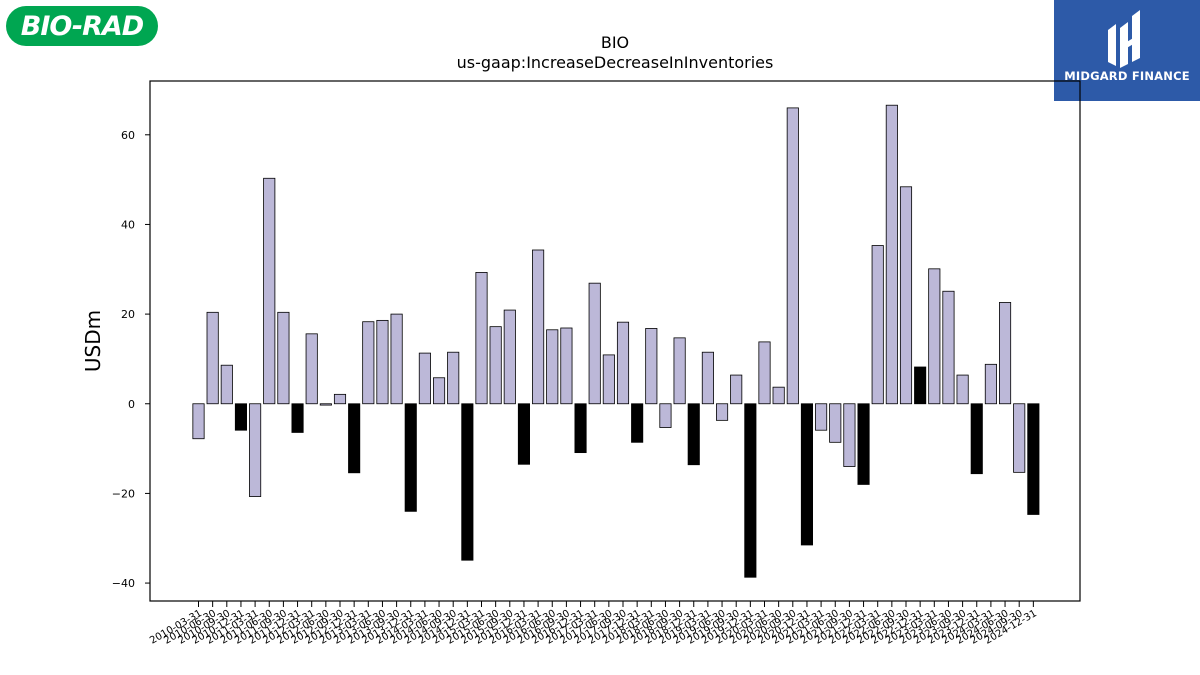  Describe the element at coordinates (131, 404) in the screenshot. I see `y-tick-label: 0` at that location.